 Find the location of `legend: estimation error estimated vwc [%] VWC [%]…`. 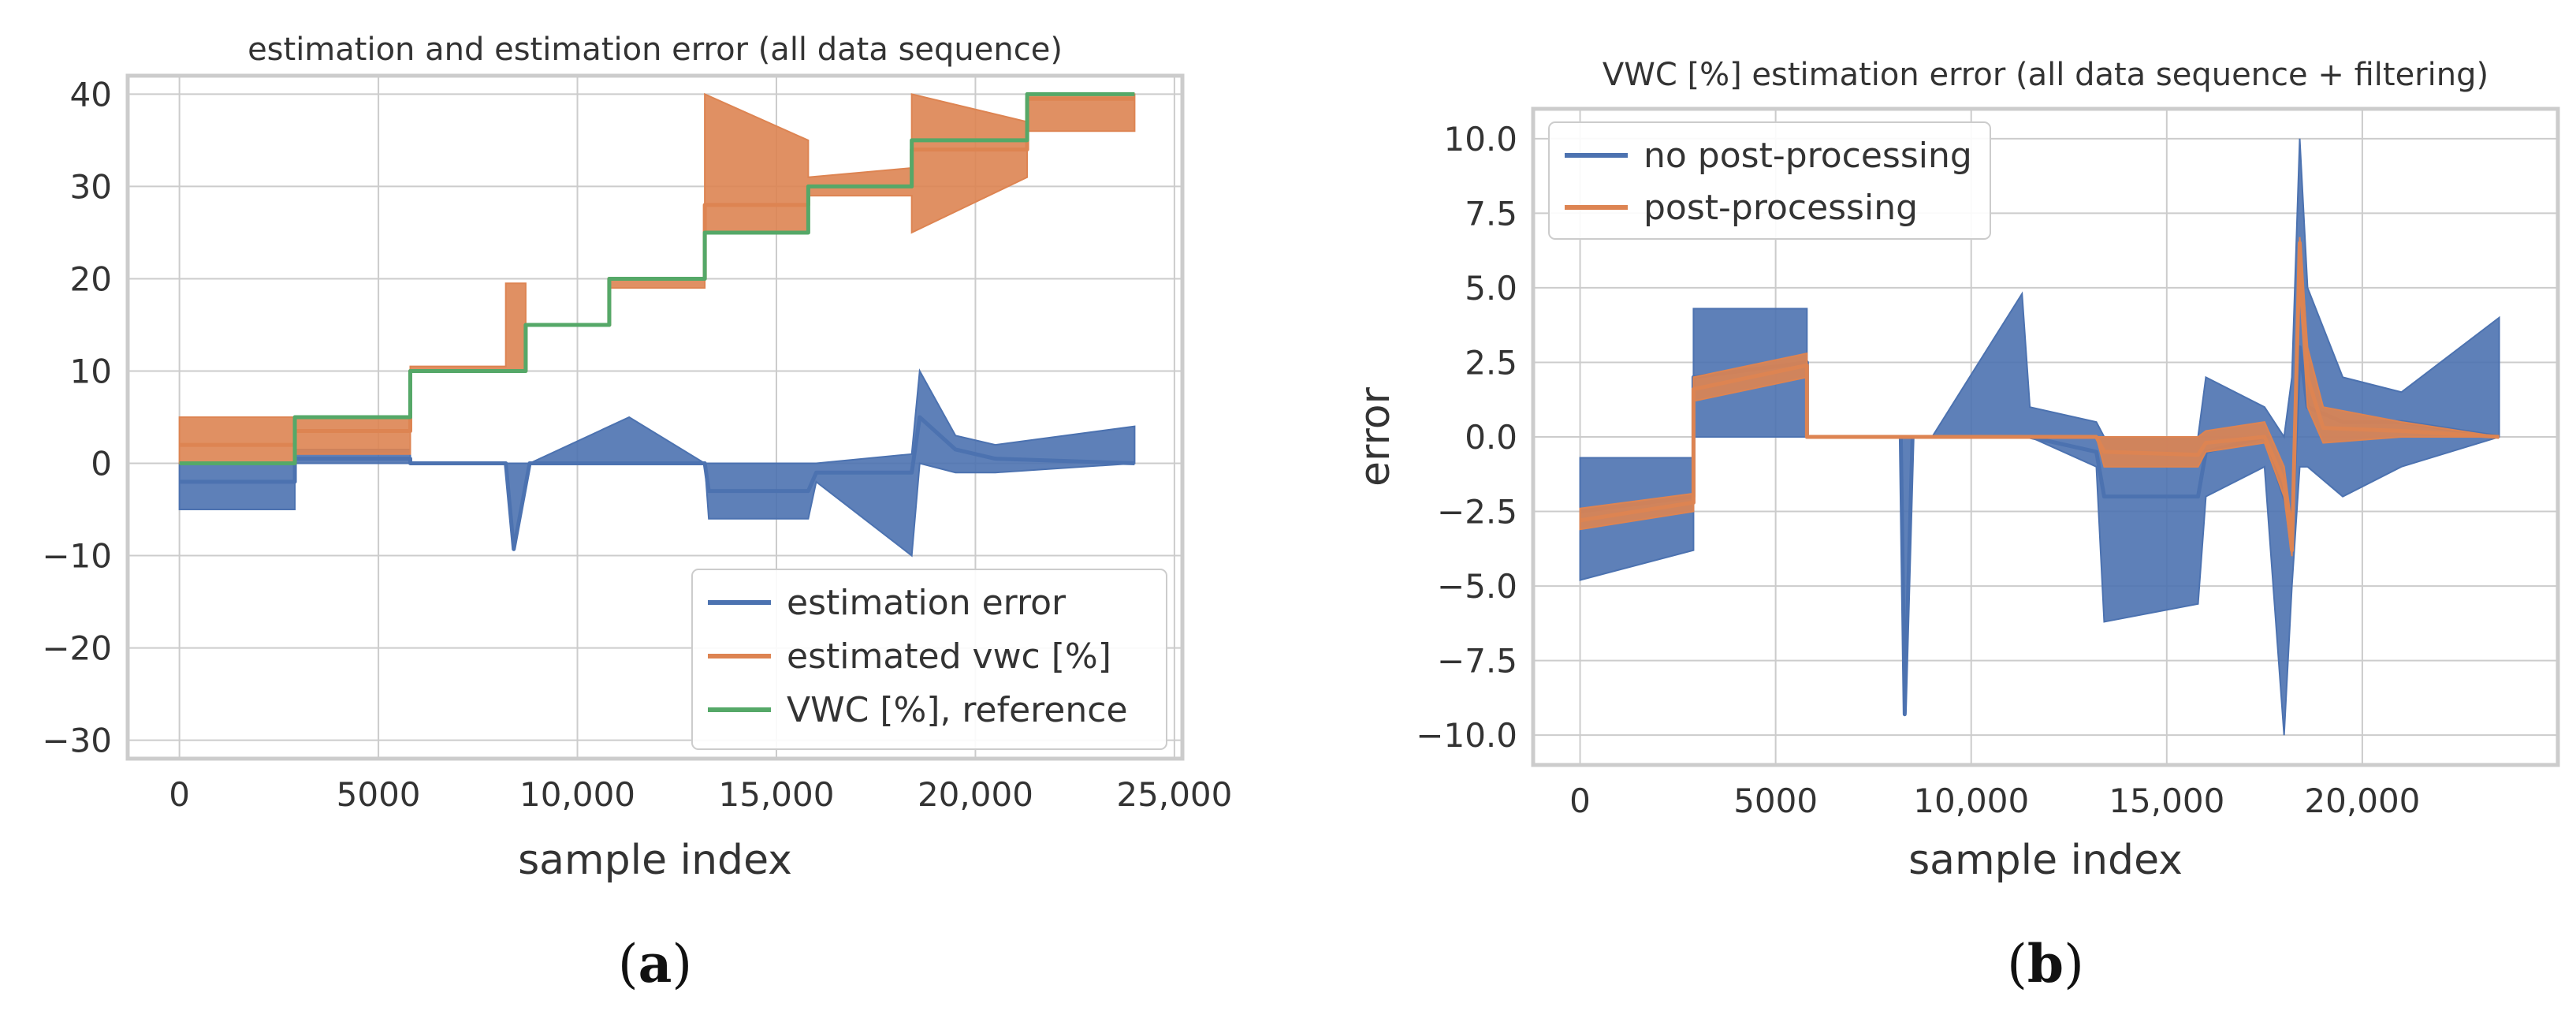

legend: estimation error estimated vwc [%] VWC [%]… is located at coordinates (929, 660).